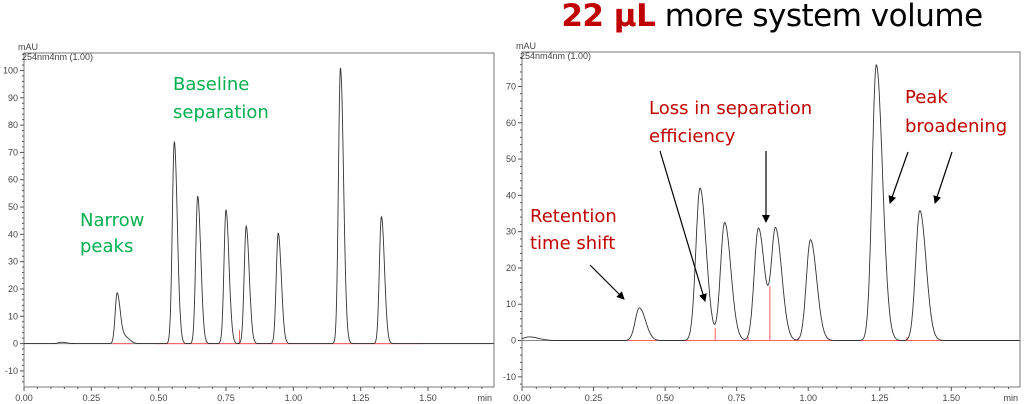  I want to click on annotation-text: peaks, so click(106, 246).